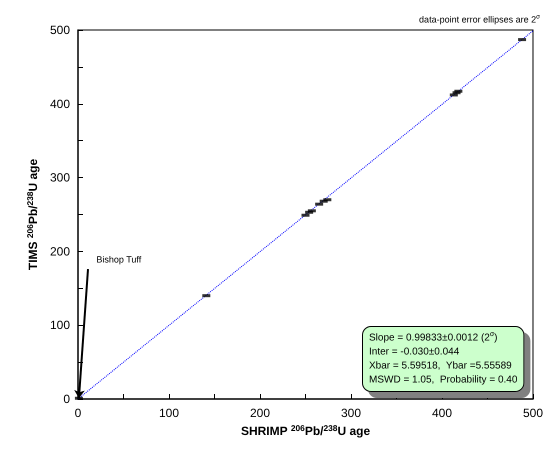 This screenshot has width=554, height=461. Describe the element at coordinates (78, 413) in the screenshot. I see `x-tick-label: 0` at that location.